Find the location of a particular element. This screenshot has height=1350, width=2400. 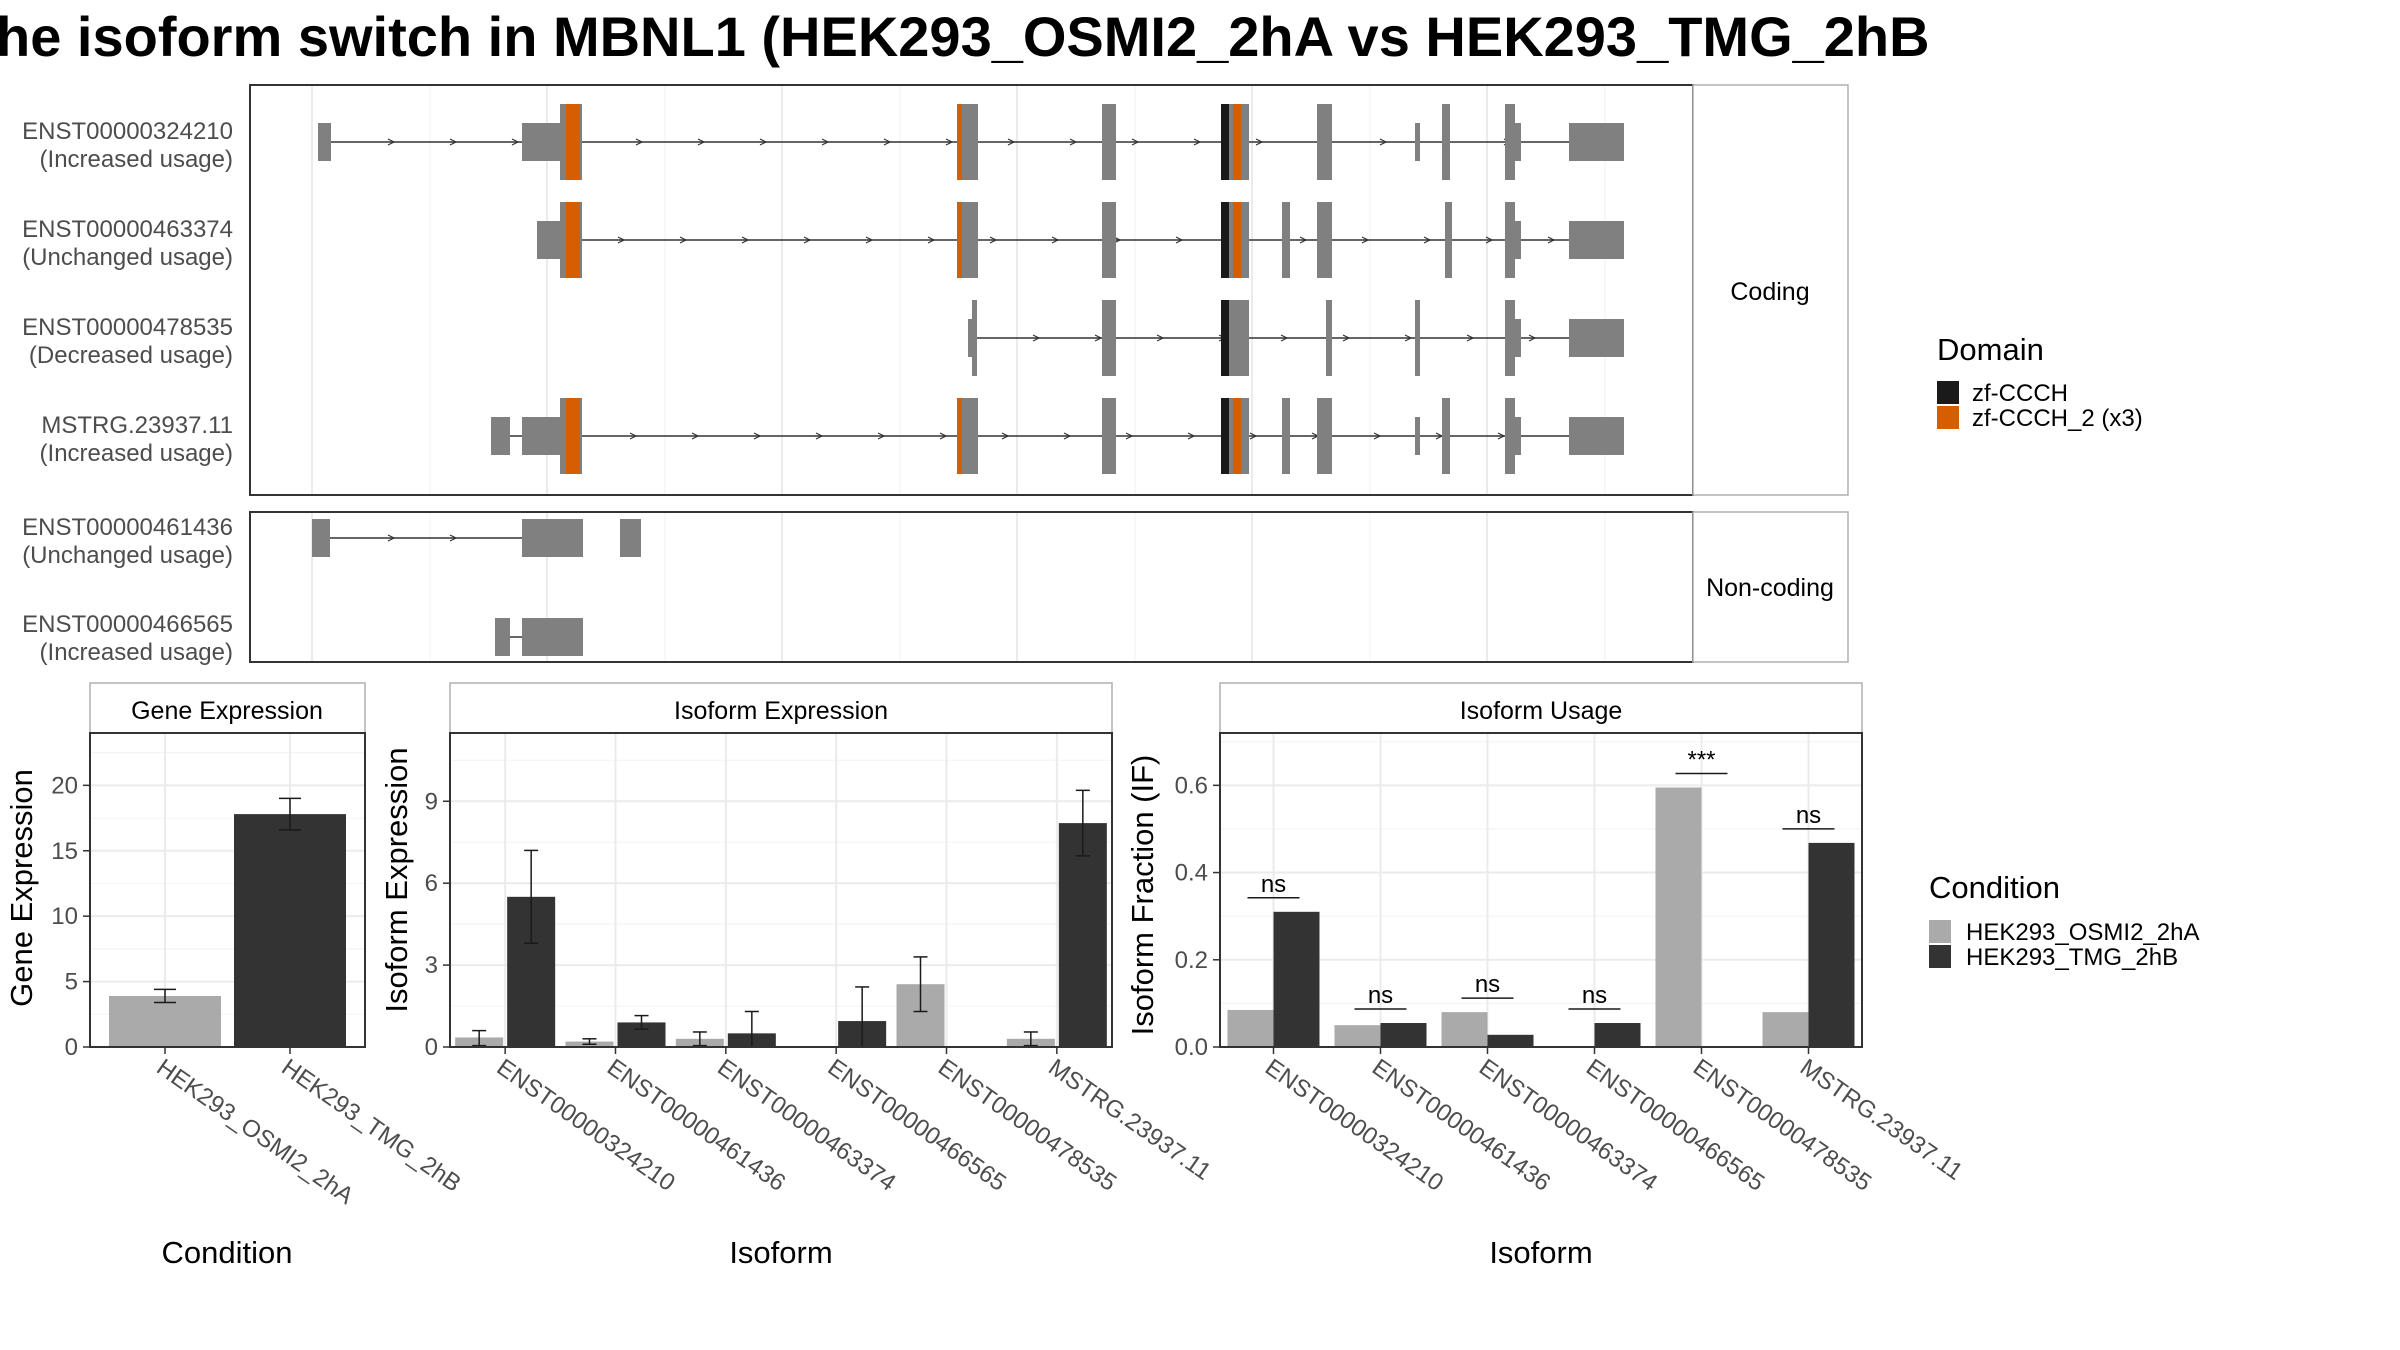

domain-legend-title: Domain is located at coordinates (1990, 349).